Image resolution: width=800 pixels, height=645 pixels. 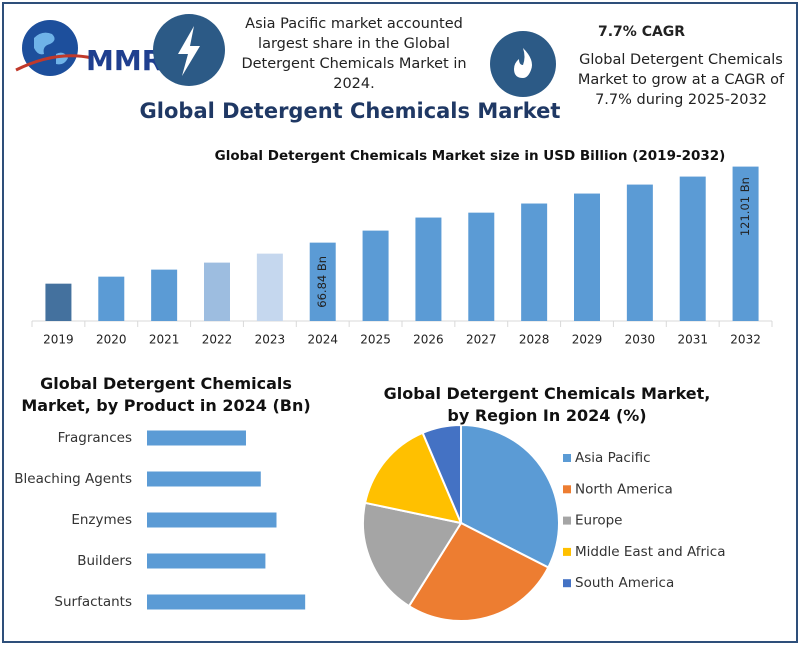 What do you see at coordinates (58, 340) in the screenshot?
I see `x-tick-label: 2019` at bounding box center [58, 340].